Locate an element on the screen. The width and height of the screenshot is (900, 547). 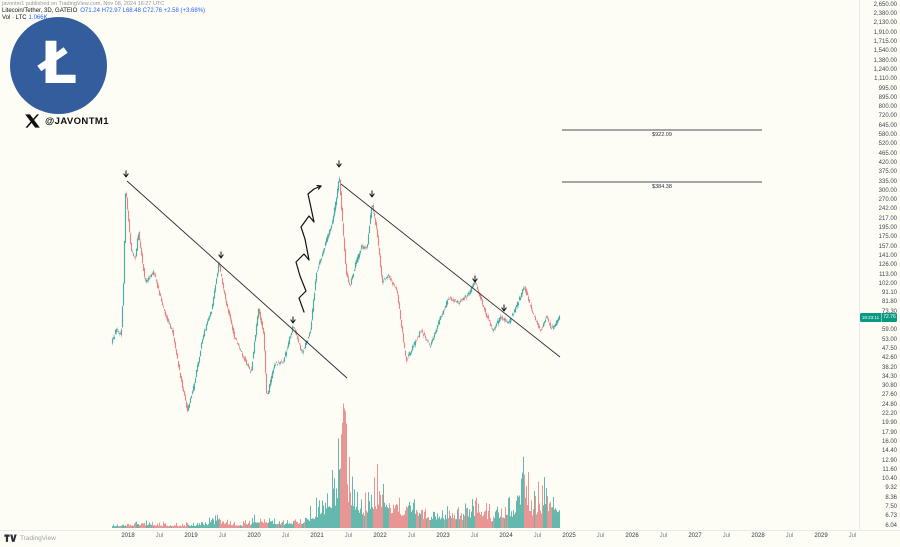
price-tick: 1,715.00 is located at coordinates (885, 42).